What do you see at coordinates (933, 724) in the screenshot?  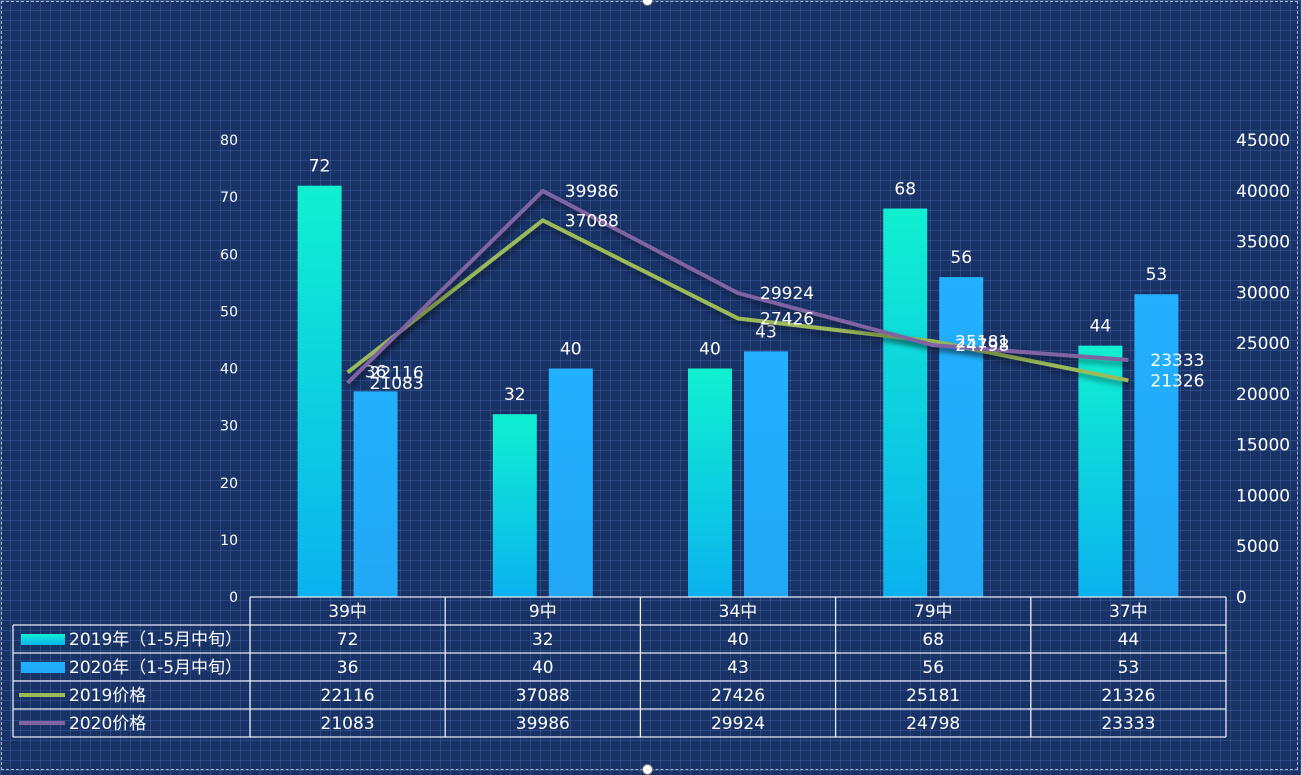 I see `table-cell: 24798` at bounding box center [933, 724].